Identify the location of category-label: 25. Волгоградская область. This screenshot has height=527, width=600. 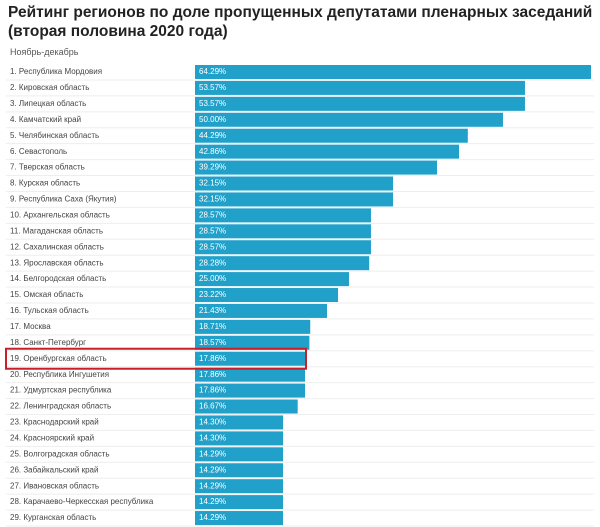
(60, 453).